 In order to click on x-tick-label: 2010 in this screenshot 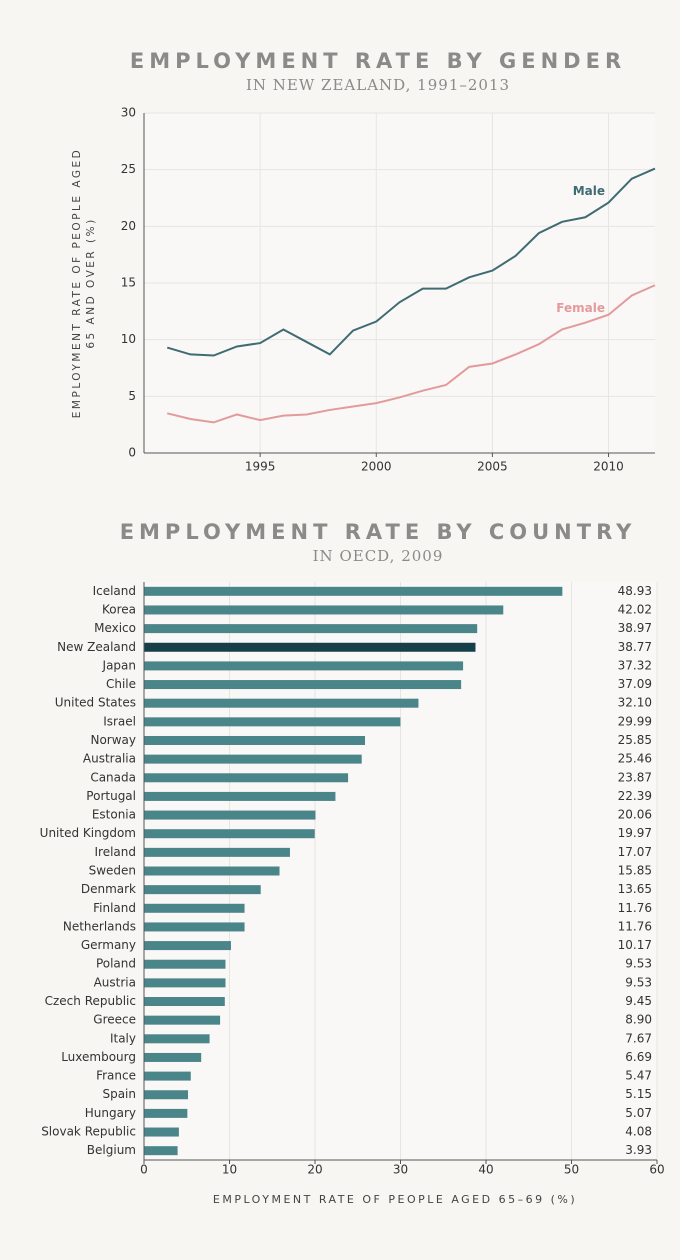, I will do `click(608, 467)`.